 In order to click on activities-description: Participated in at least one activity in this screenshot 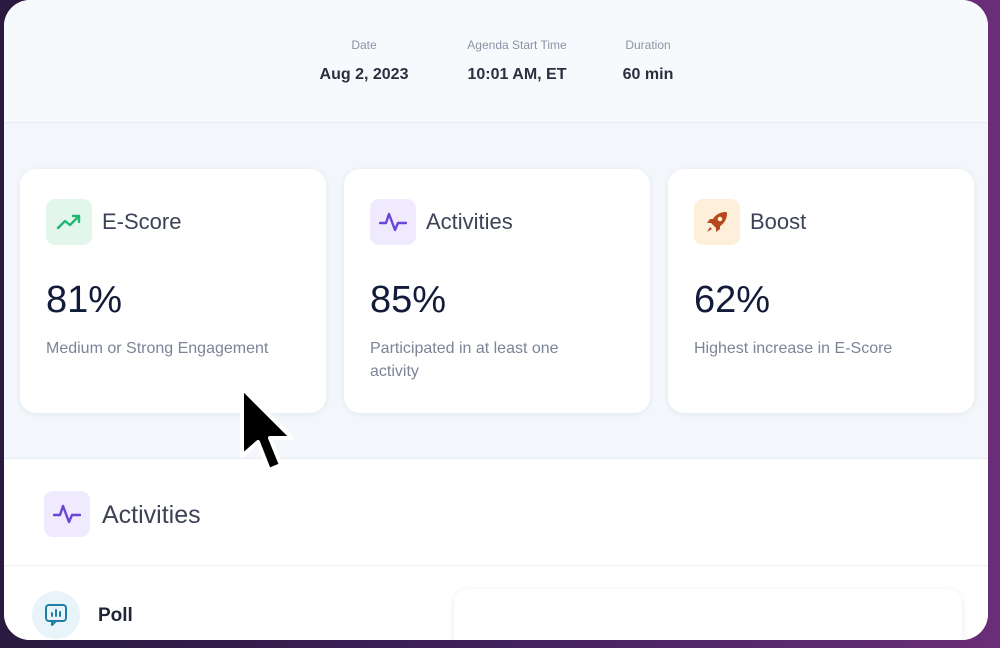, I will do `click(464, 360)`.